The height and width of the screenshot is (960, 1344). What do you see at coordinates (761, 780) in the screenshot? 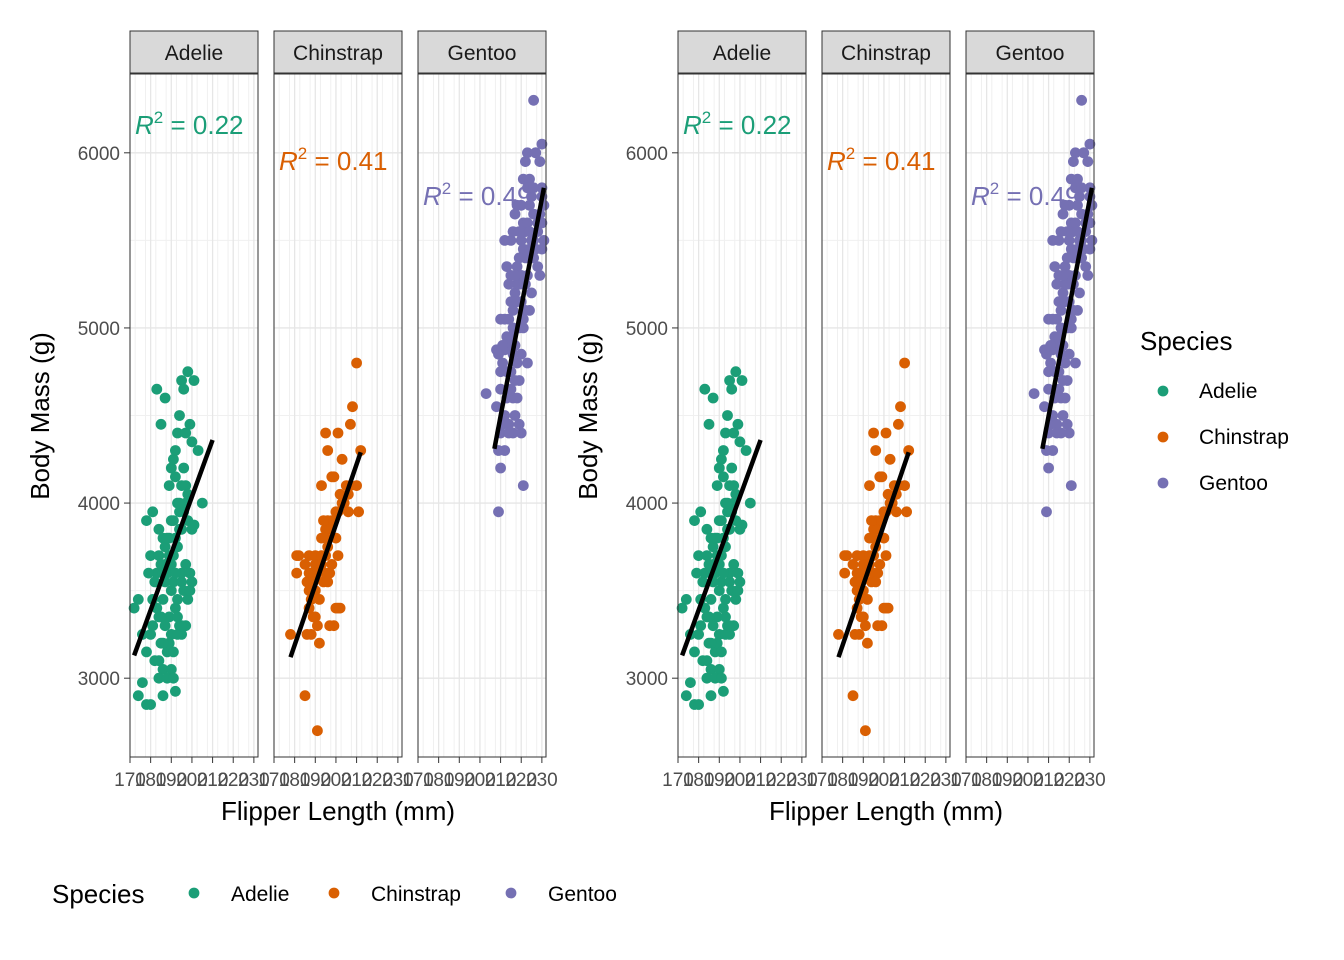
I see `x-tick-label: 210` at bounding box center [761, 780].